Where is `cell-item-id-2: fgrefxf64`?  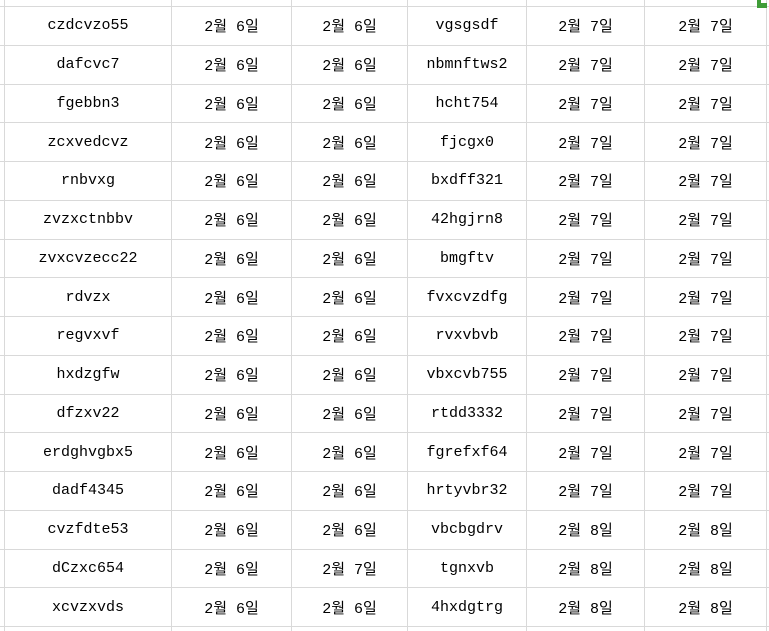
cell-item-id-2: fgrefxf64 is located at coordinates (467, 452).